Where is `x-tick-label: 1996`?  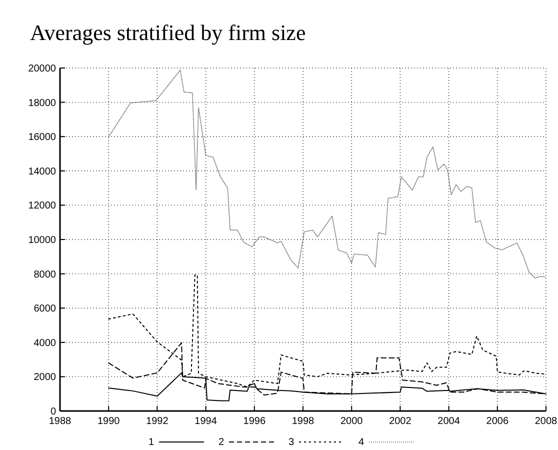 x-tick-label: 1996 is located at coordinates (254, 421).